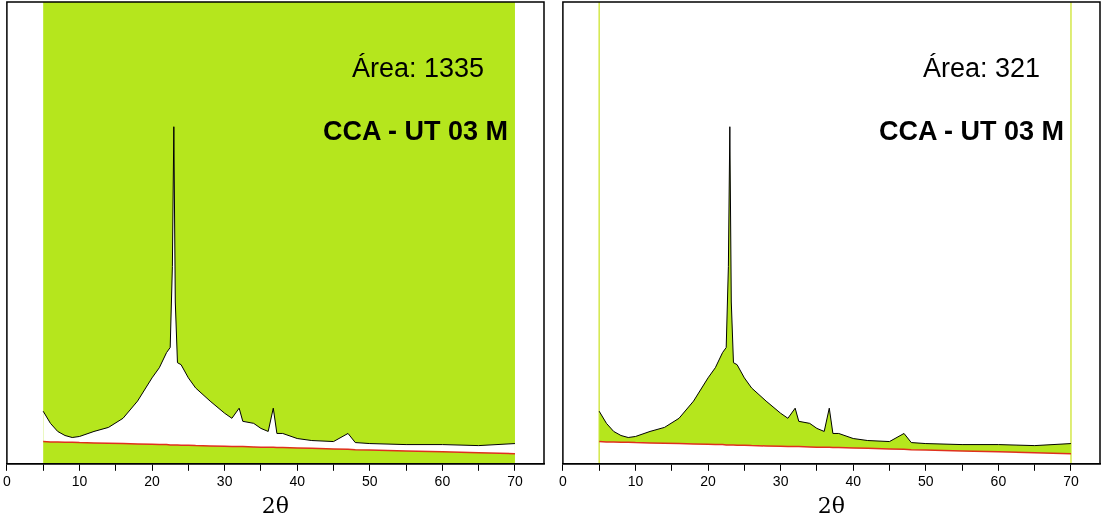 This screenshot has height=524, width=1102. What do you see at coordinates (417, 68) in the screenshot?
I see `text: Área: 1335` at bounding box center [417, 68].